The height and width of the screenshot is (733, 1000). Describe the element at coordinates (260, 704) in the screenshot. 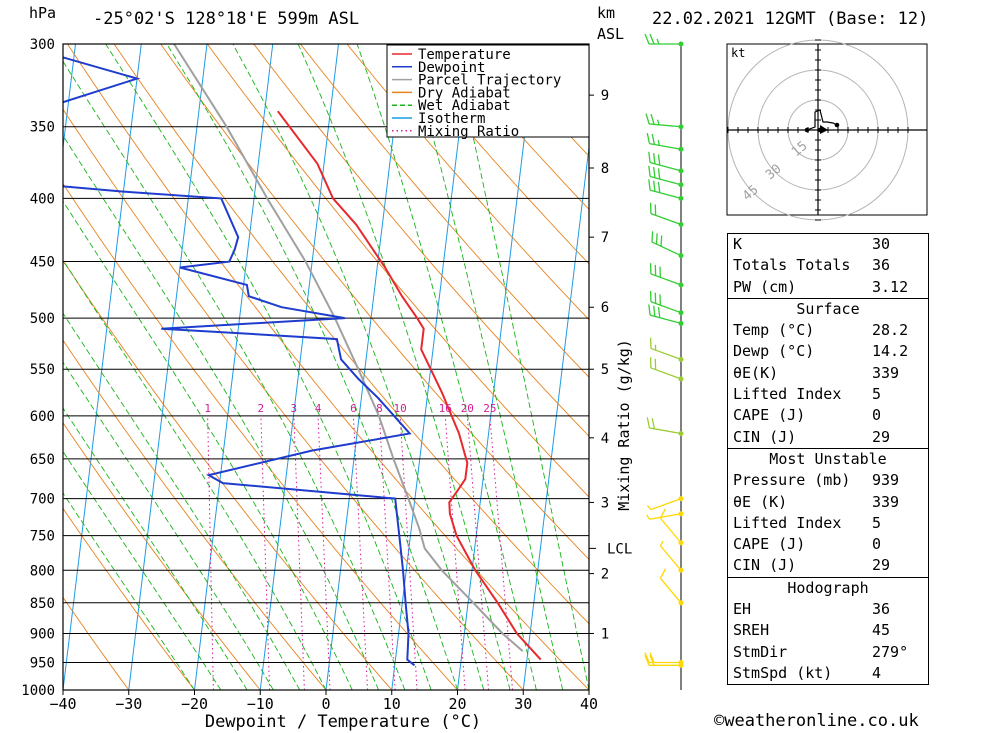

I see `x-tick-label: −10` at that location.